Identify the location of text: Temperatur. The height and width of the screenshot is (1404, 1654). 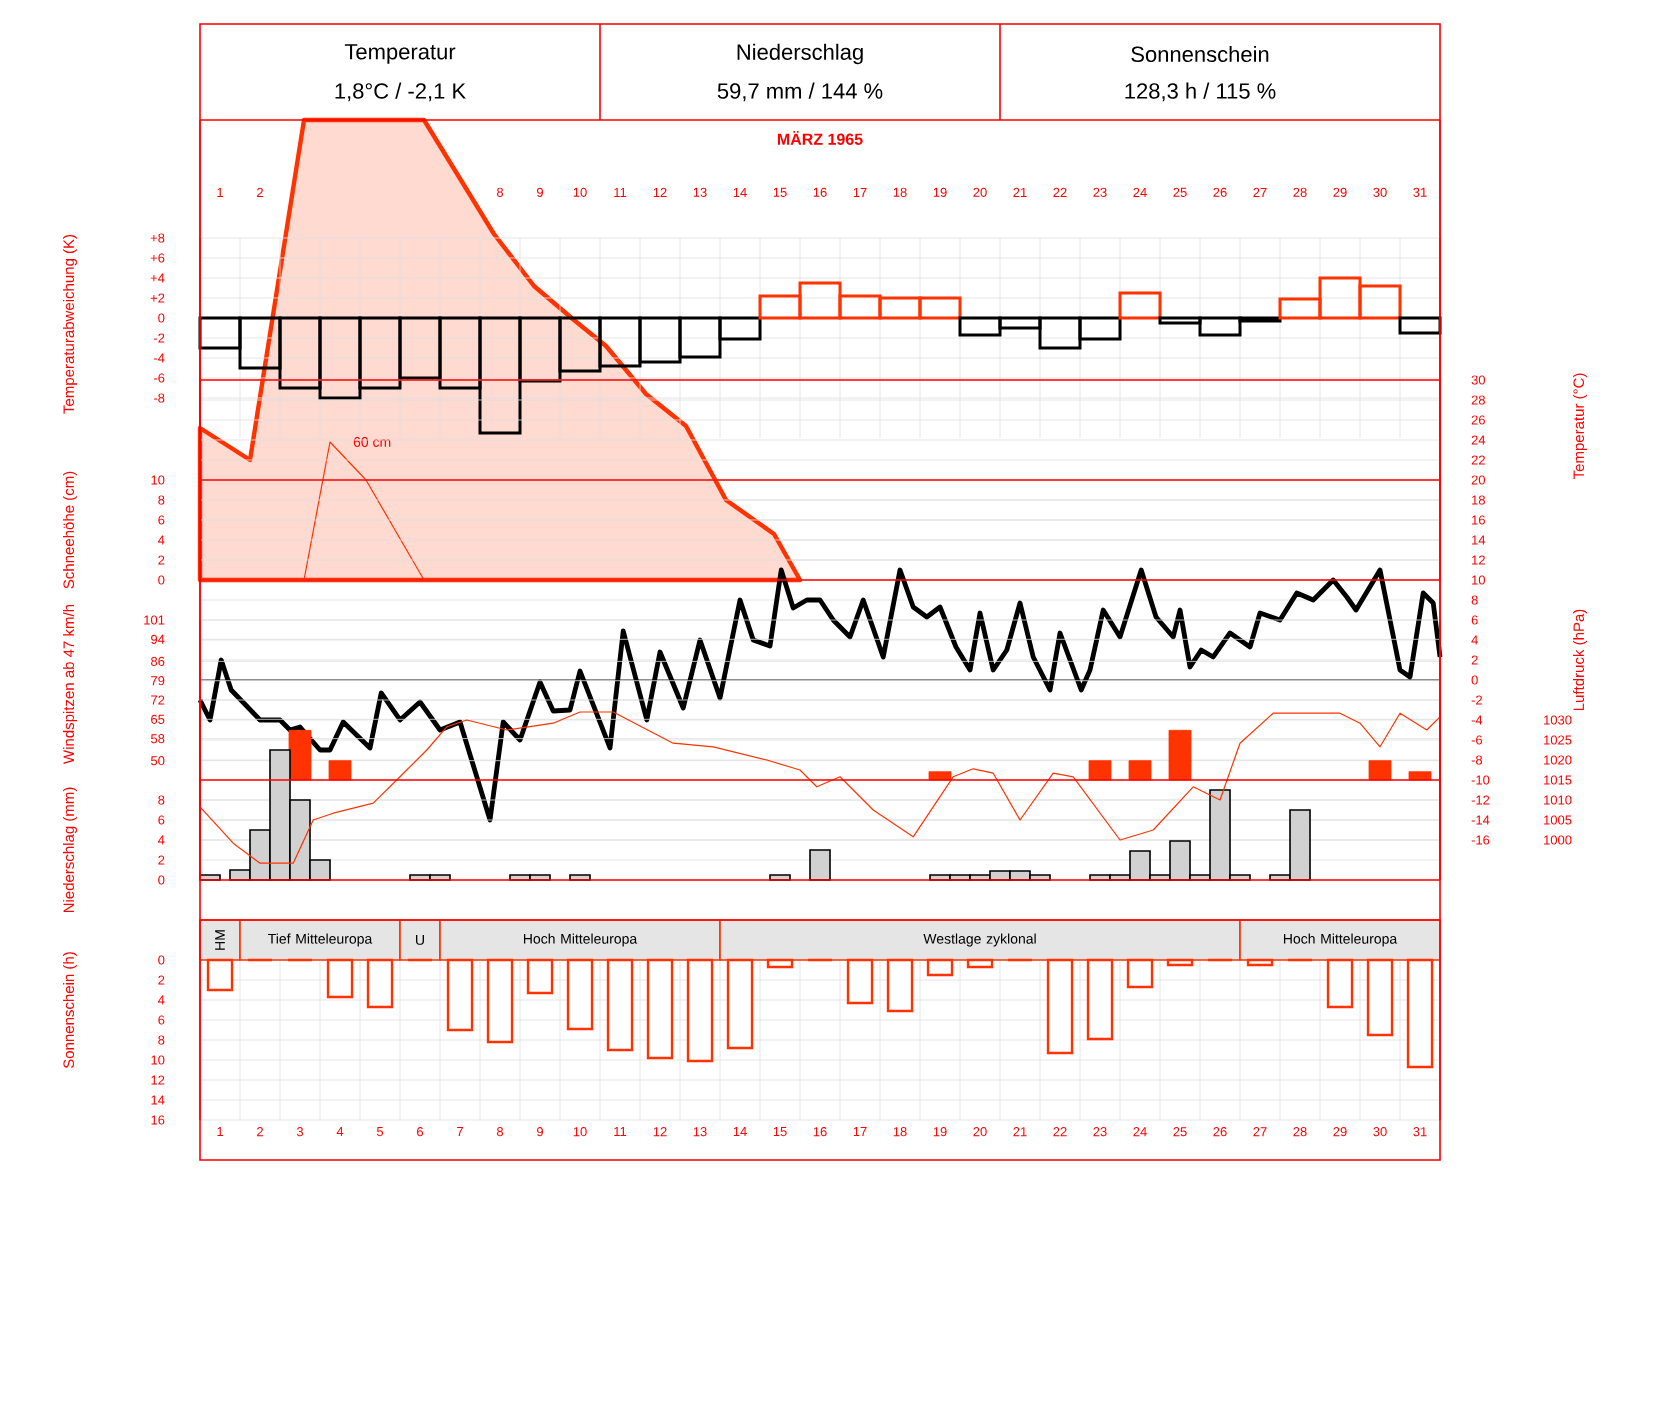
(400, 54).